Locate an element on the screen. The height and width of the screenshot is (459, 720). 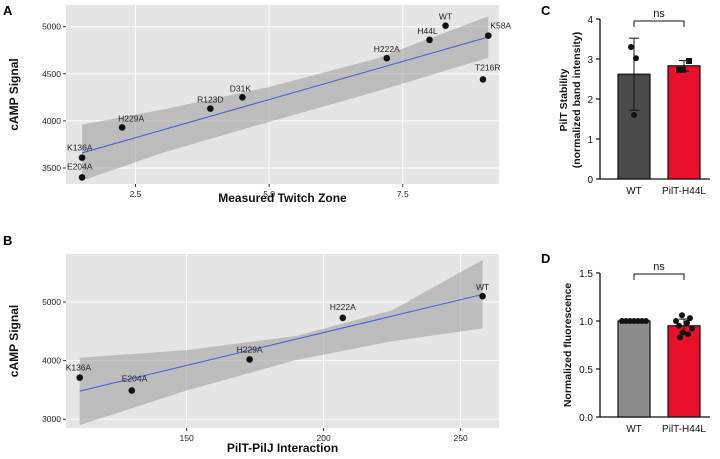
panel-b-y-ticks: 3000 4000 5000 is located at coordinates (54, 360).